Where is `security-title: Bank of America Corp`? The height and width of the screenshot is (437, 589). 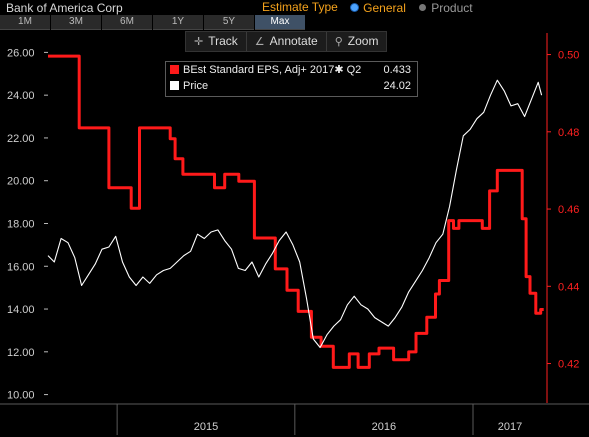
security-title: Bank of America Corp is located at coordinates (64, 8).